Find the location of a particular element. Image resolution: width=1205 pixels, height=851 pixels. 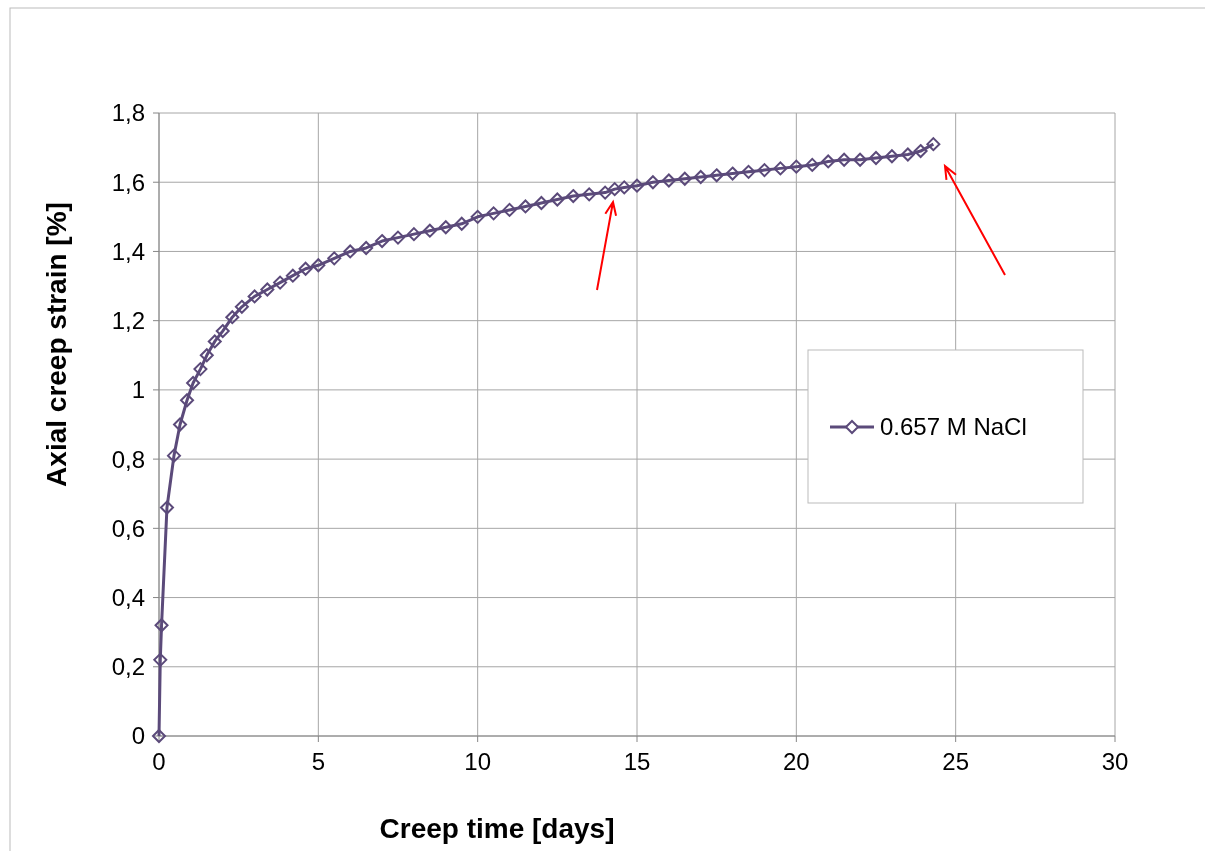

y-tick-label: 1 is located at coordinates (138, 390).